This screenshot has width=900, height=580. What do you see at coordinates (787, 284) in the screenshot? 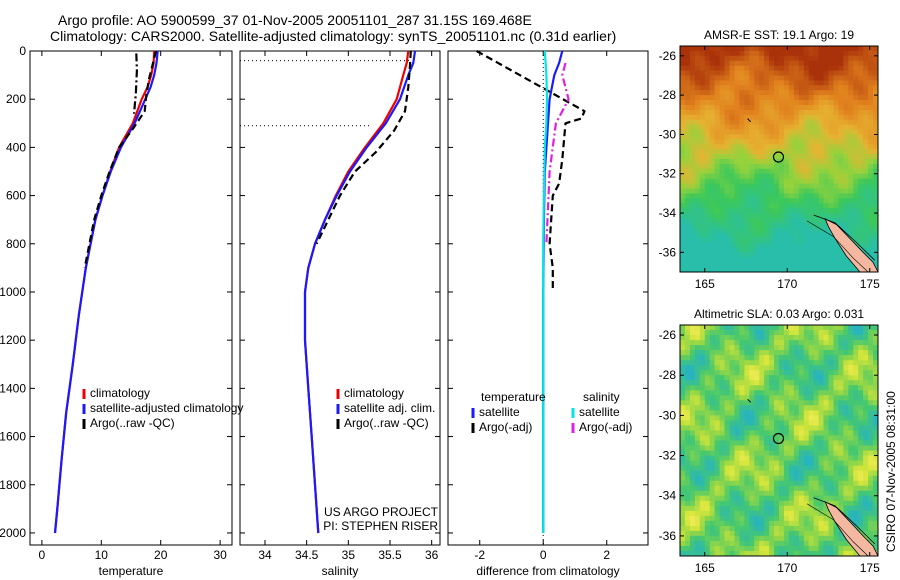
I see `x-tick-label: 170` at bounding box center [787, 284].